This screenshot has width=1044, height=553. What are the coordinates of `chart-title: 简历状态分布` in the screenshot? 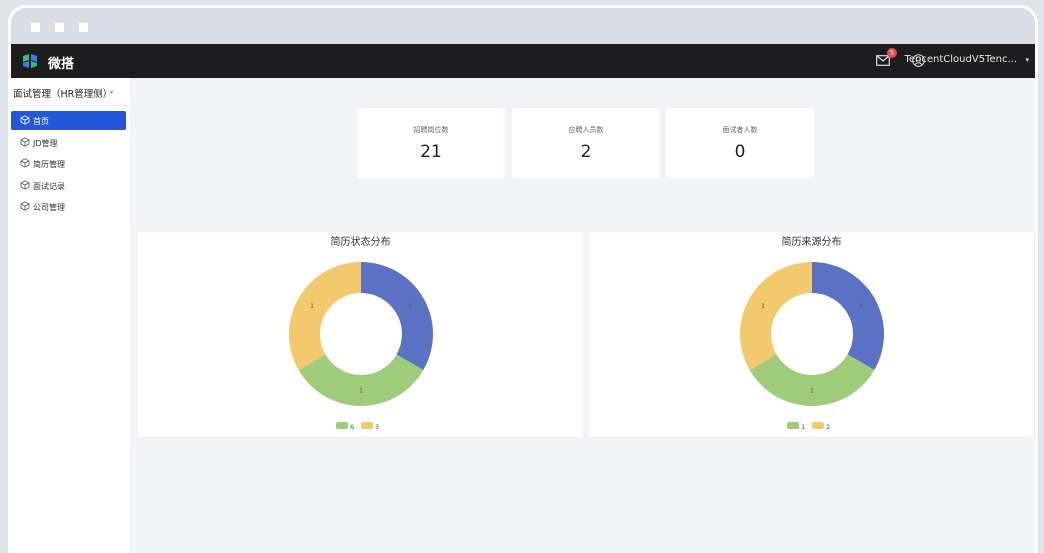 It's located at (360, 242).